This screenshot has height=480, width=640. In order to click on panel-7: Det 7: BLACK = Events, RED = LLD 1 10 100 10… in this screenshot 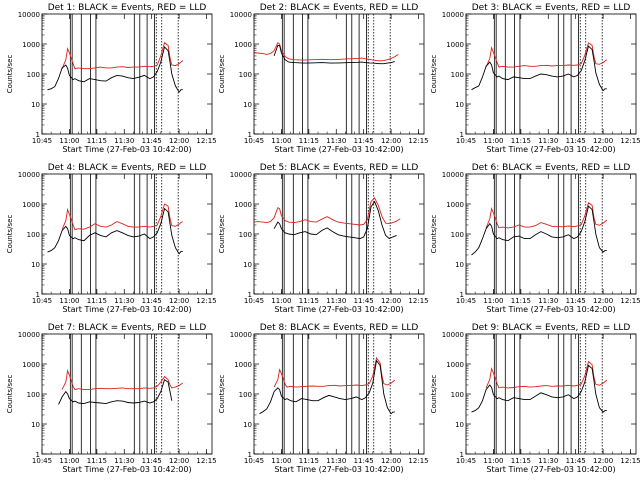, I will do `click(111, 398)`.